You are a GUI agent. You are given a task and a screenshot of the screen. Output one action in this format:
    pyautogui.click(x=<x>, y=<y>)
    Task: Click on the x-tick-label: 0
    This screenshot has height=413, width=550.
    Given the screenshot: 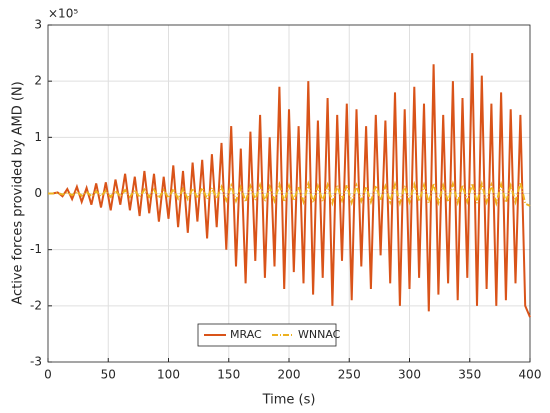 What is the action you would take?
    pyautogui.click(x=48, y=375)
    